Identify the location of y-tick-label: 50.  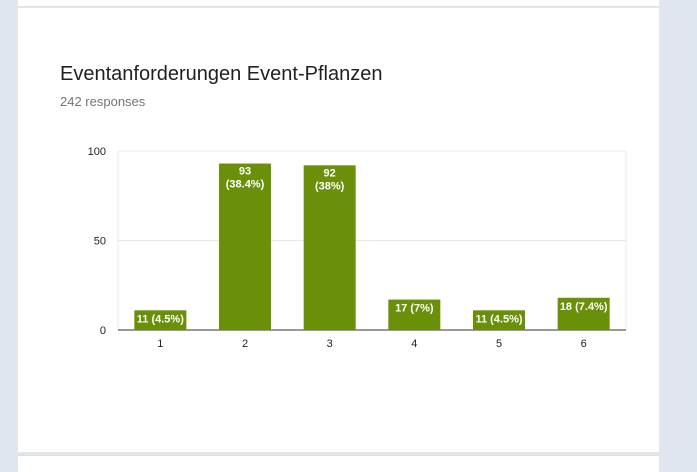
(100, 242).